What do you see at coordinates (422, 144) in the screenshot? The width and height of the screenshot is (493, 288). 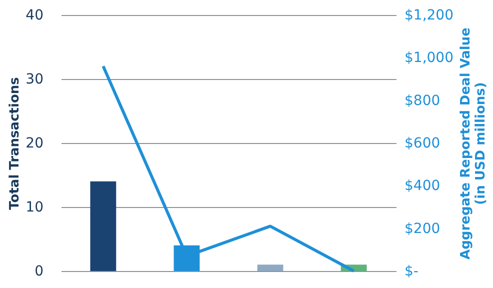 I see `y2-tick-label: $600` at bounding box center [422, 144].